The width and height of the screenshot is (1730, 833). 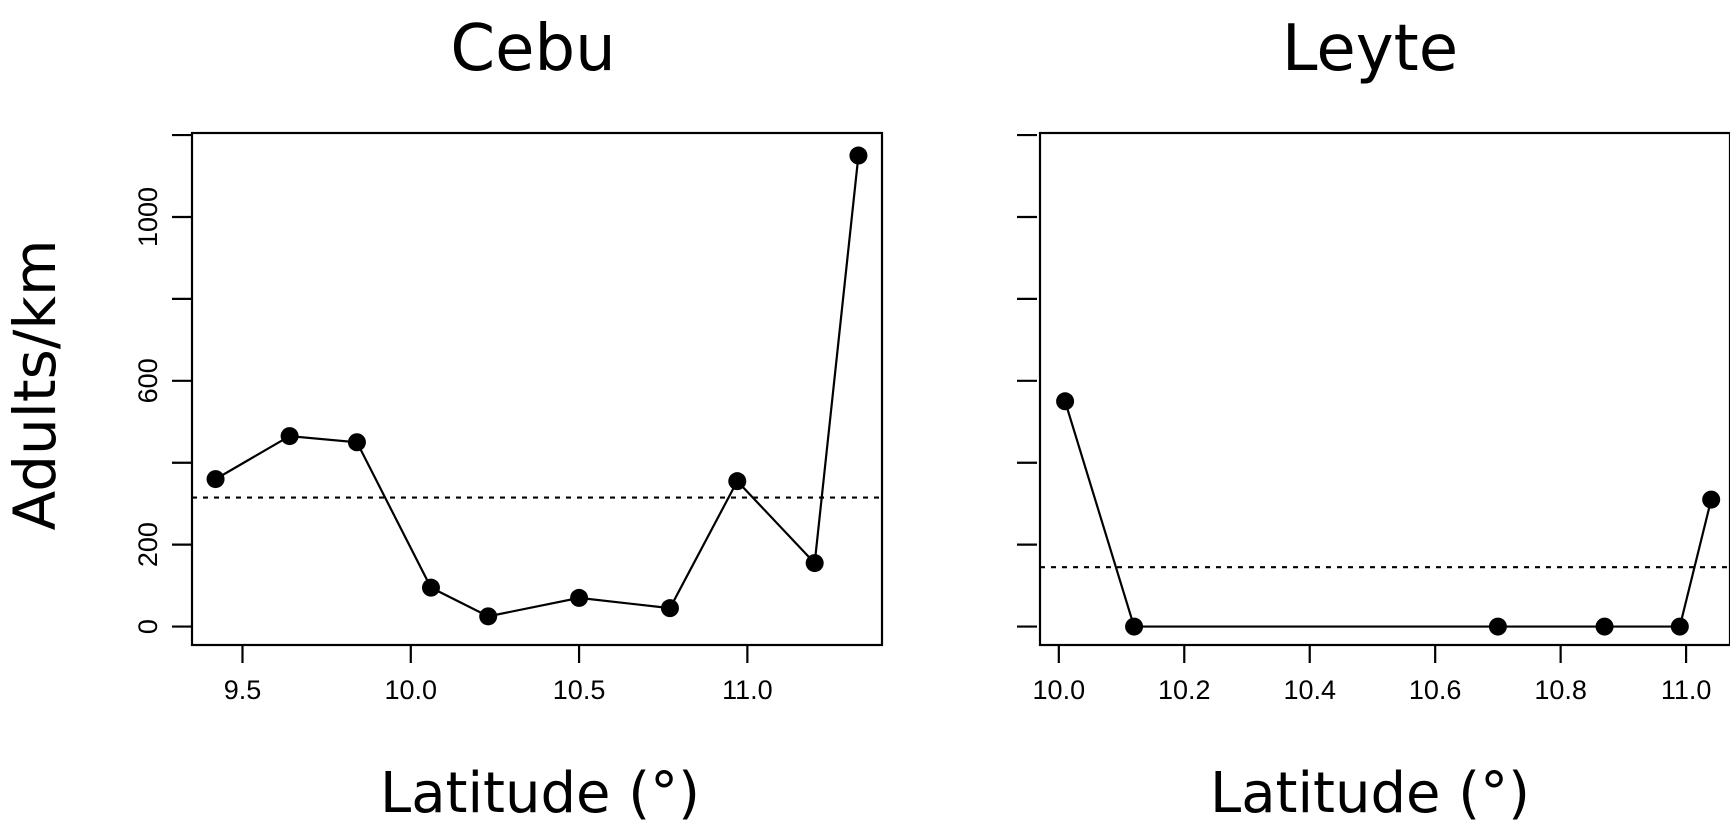 What do you see at coordinates (148, 380) in the screenshot?
I see `y-tick-label-cebu: 600` at bounding box center [148, 380].